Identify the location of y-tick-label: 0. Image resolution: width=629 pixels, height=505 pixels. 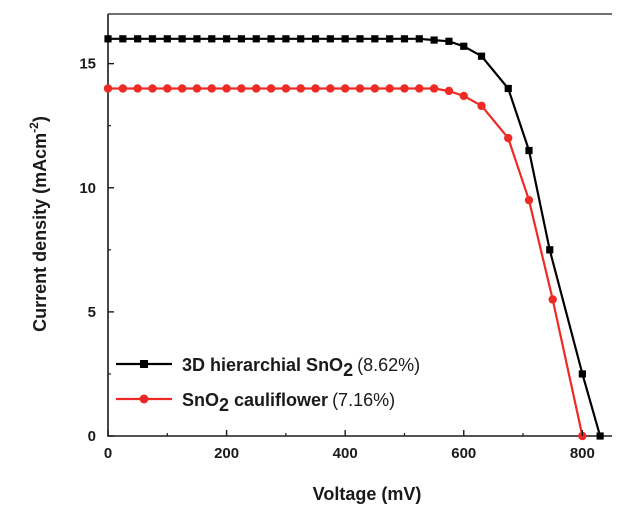
(92, 436).